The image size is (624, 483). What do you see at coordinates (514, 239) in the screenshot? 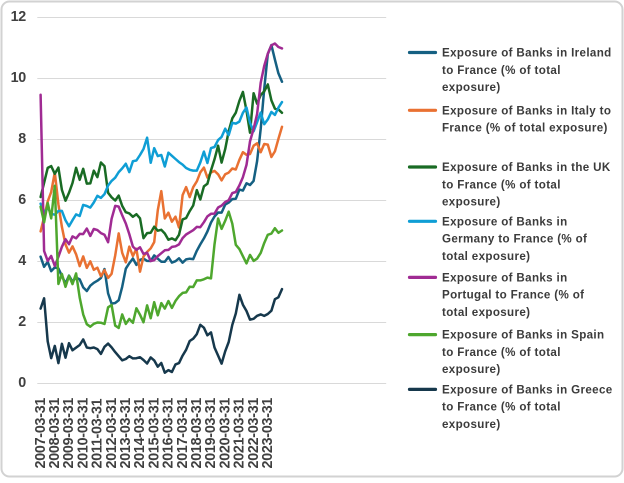
I see `svg-text: Germany to France (% of` at bounding box center [514, 239].